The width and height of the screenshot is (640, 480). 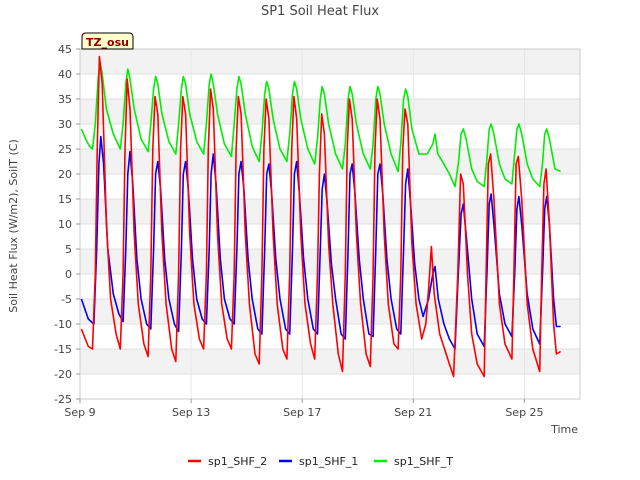 I want to click on y-tick-label: 35, so click(x=65, y=99).